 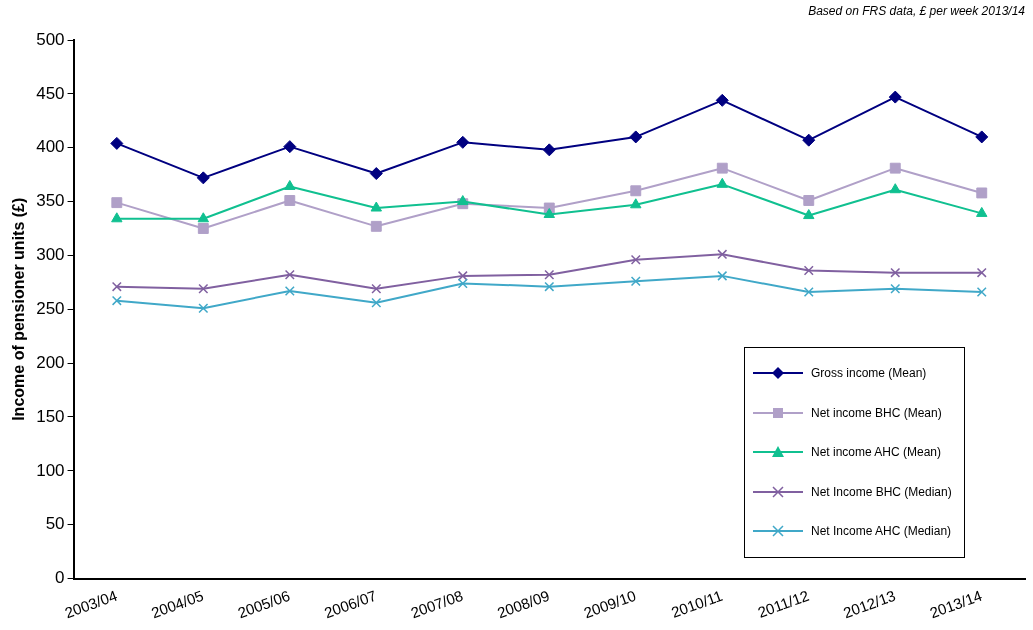 I want to click on legend-label: Net Income BHC (Median), so click(x=881, y=491).